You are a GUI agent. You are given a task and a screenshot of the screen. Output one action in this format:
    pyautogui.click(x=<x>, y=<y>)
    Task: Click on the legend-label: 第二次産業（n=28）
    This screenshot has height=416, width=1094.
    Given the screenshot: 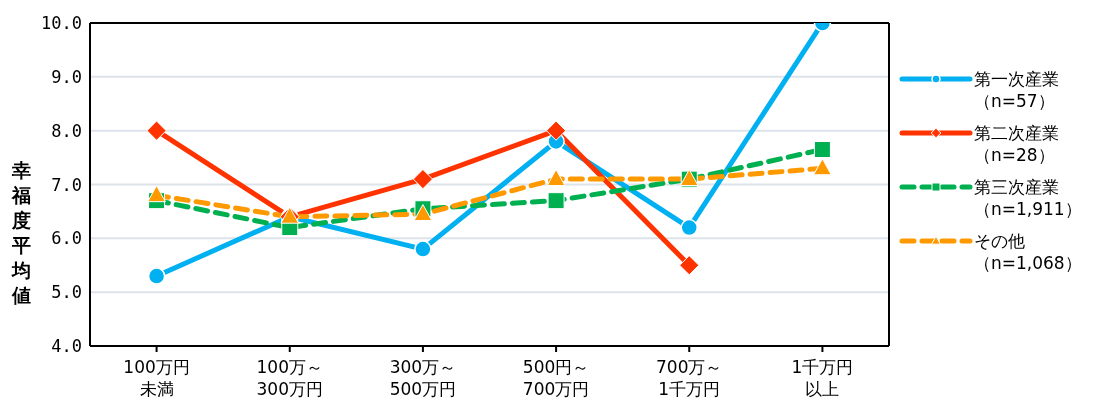 What is the action you would take?
    pyautogui.click(x=1017, y=144)
    